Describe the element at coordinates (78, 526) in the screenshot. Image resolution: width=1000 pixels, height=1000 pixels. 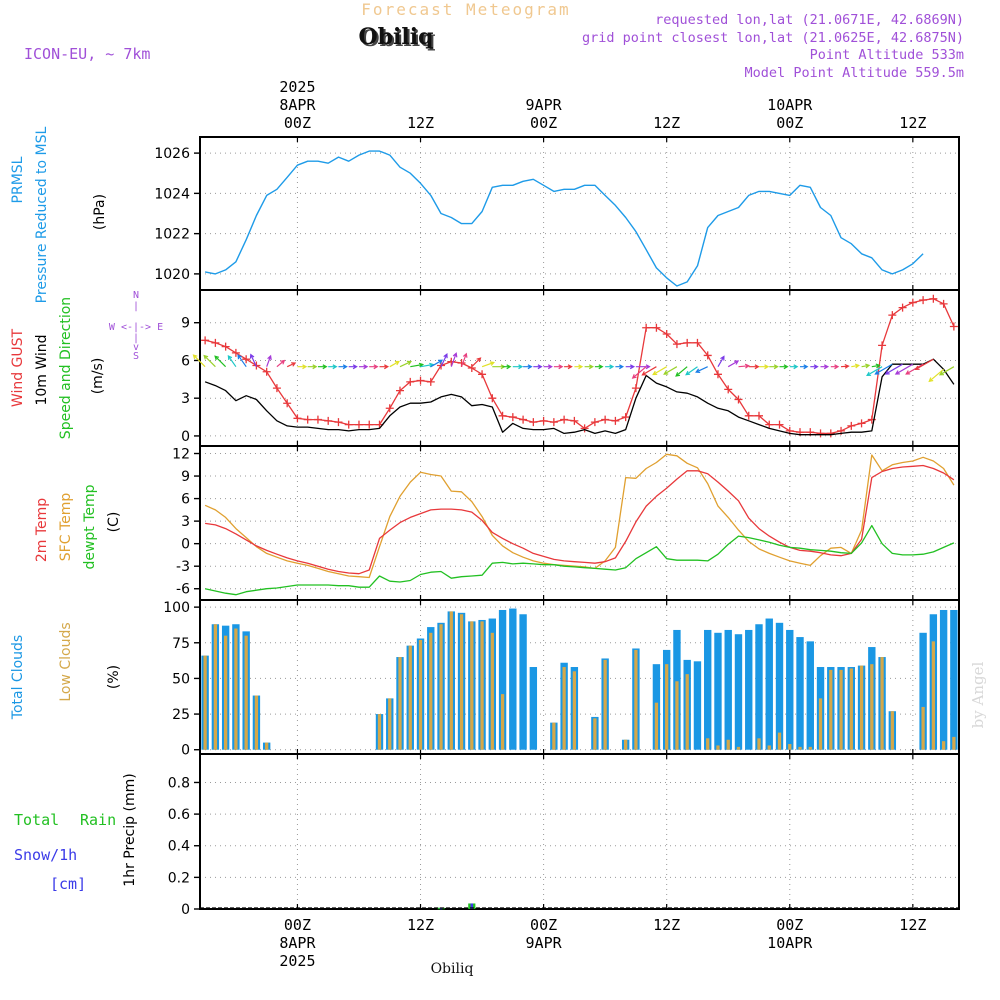
I see `temp-labels: 2m Temp SFC Temp dewpt Temp (C)` at that location.